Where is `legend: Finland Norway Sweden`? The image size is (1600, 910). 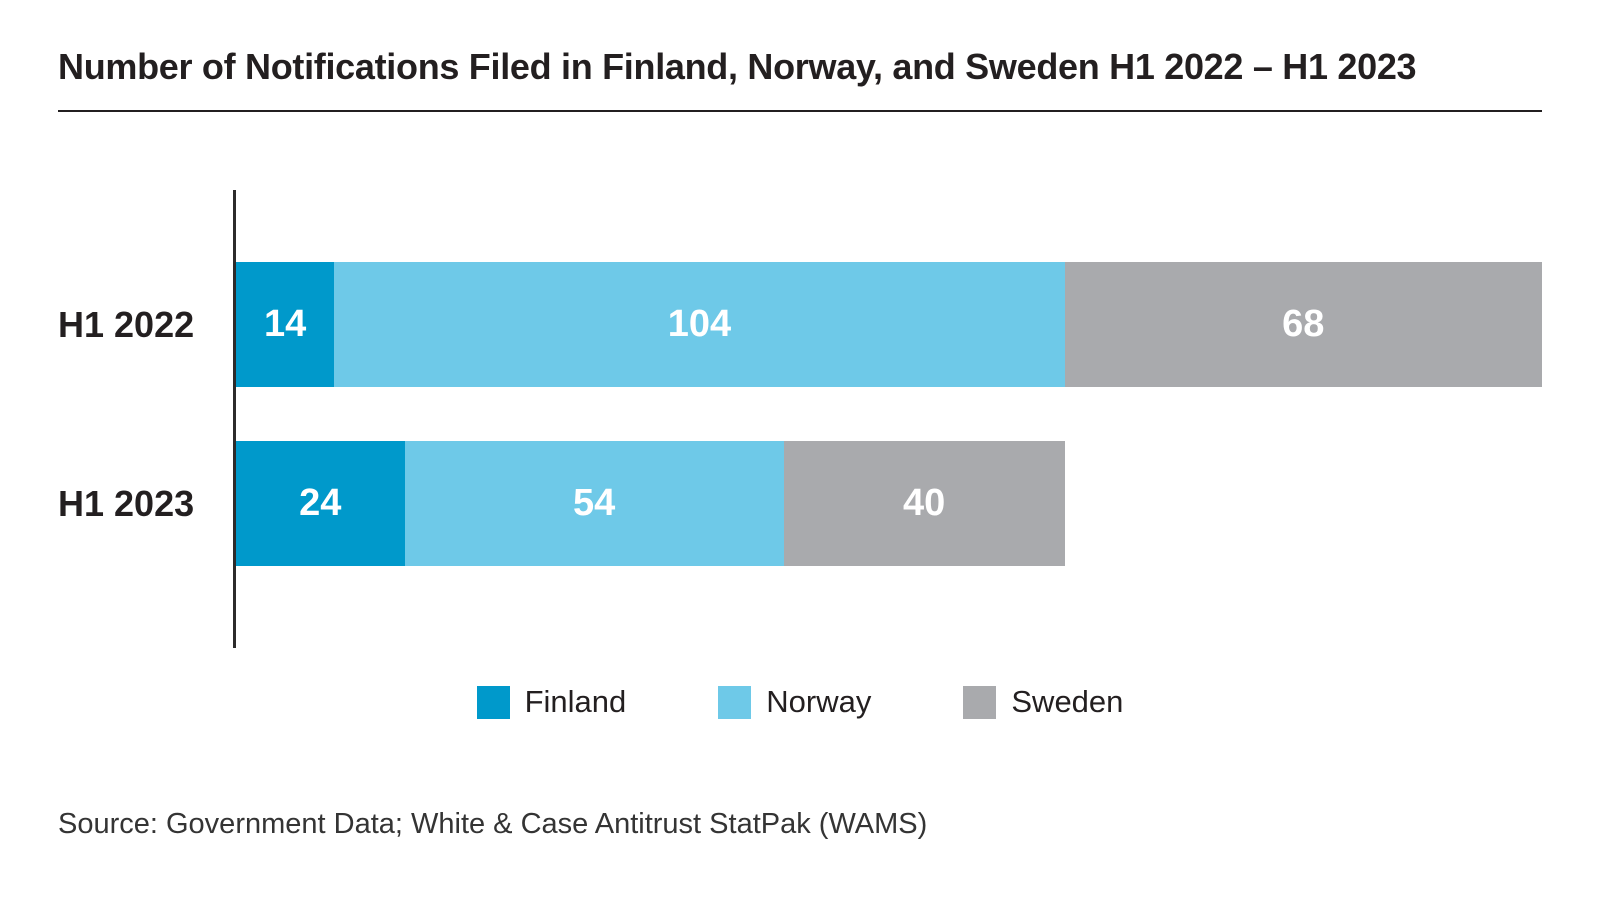
legend: Finland Norway Sweden is located at coordinates (800, 702).